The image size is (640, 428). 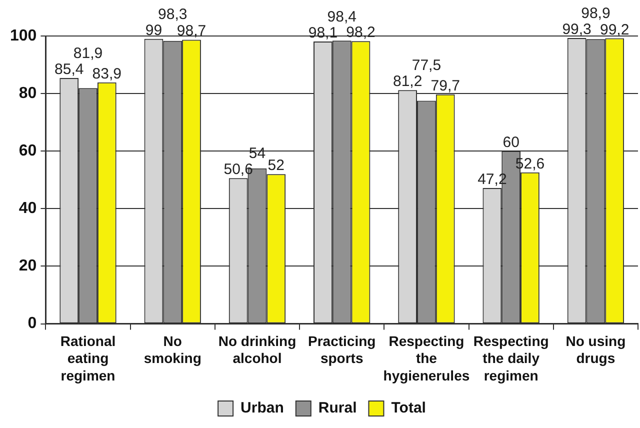 I want to click on y-tick-label: 100, so click(x=23, y=35).